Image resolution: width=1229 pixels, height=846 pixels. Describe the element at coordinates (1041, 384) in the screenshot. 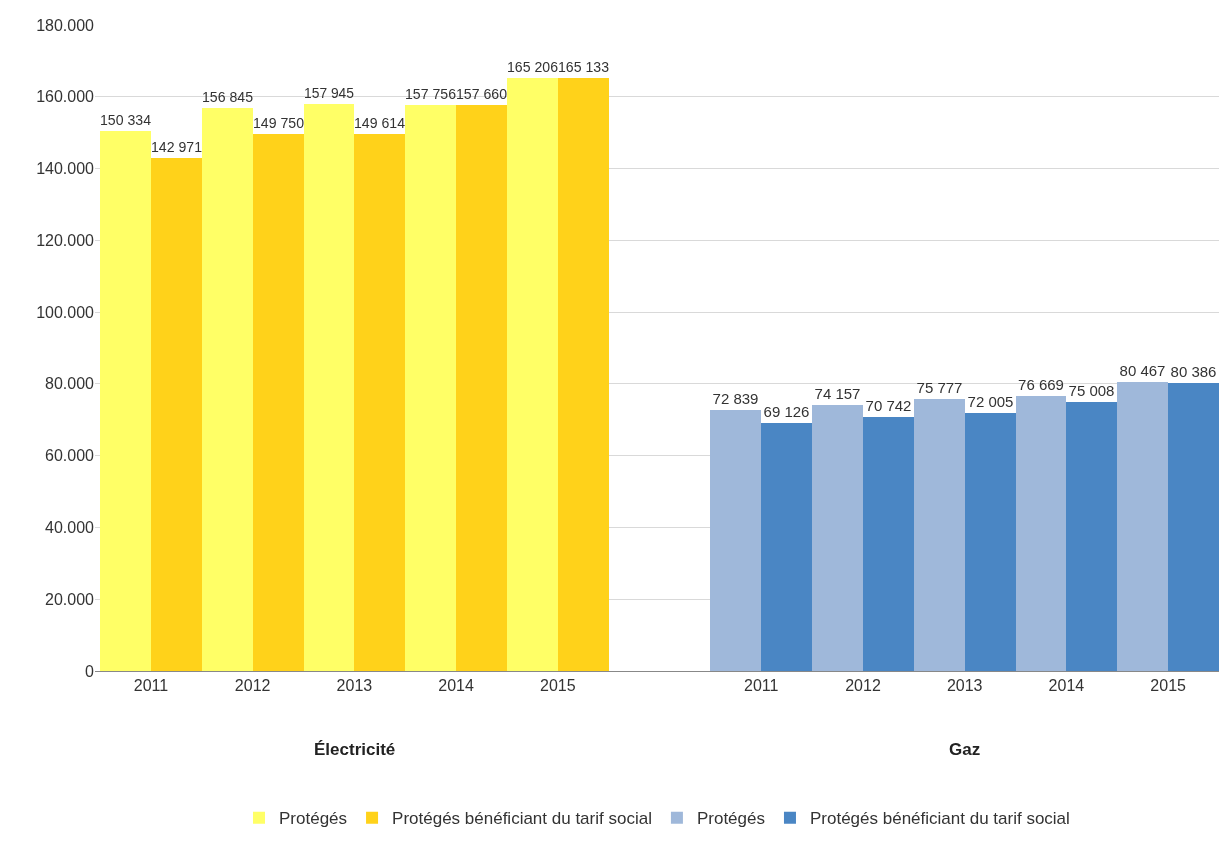

I see `data-label: 76 669` at that location.